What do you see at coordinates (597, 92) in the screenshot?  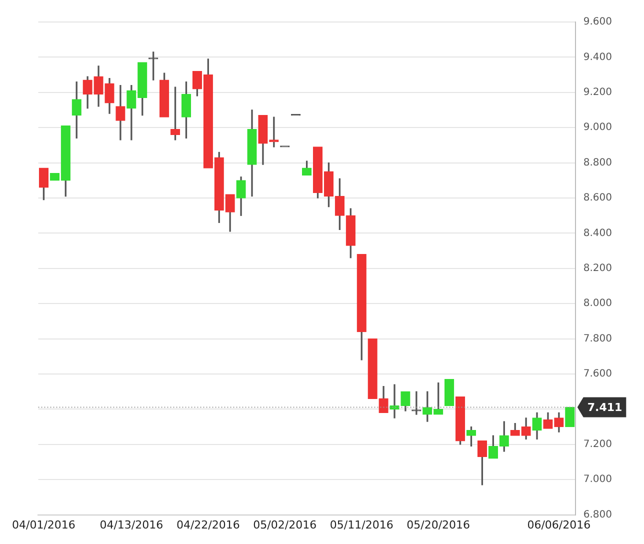 I see `y-tick-label: 9.200` at bounding box center [597, 92].